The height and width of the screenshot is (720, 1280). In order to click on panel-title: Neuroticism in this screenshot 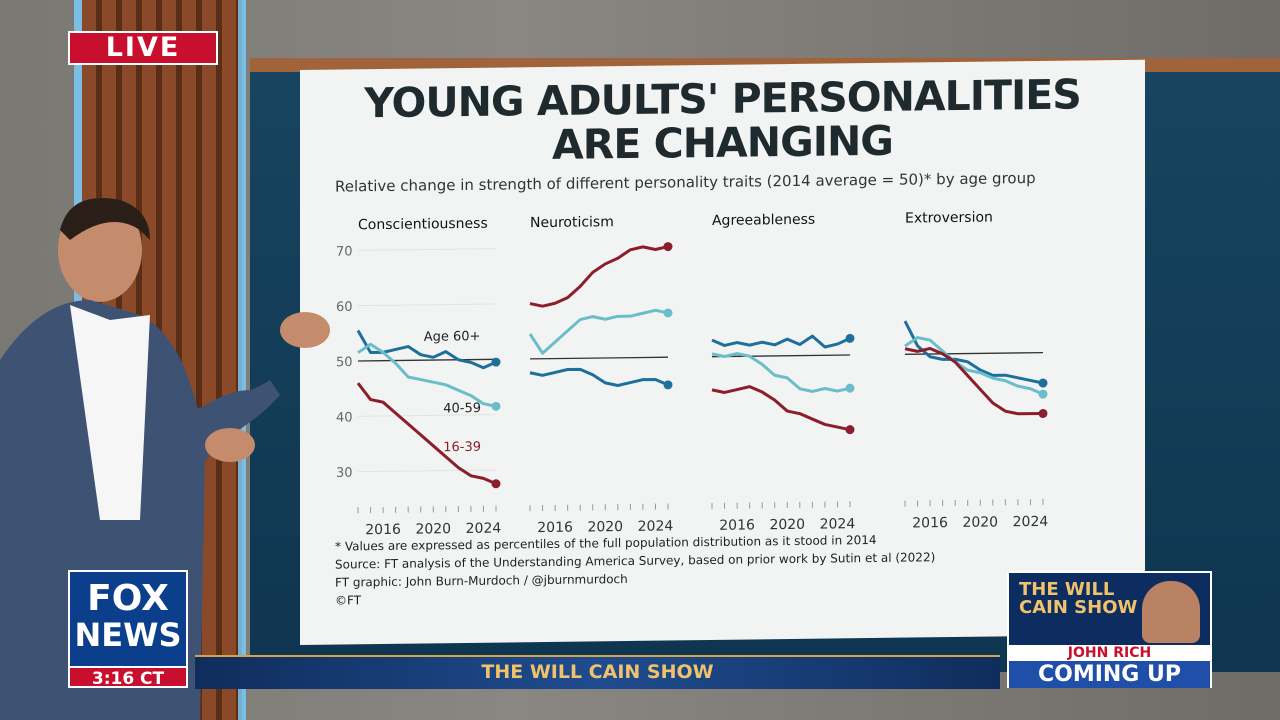, I will do `click(572, 222)`.